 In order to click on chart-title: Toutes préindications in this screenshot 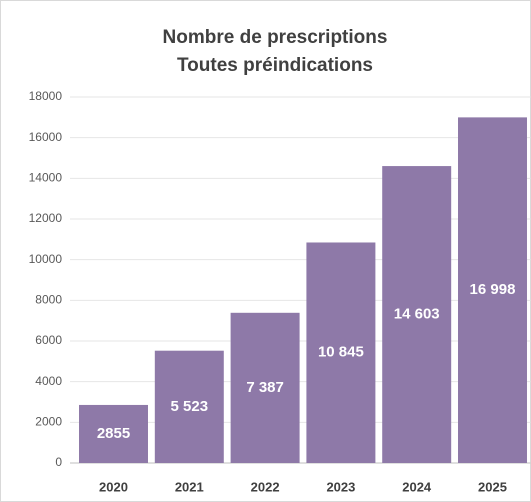, I will do `click(275, 65)`.